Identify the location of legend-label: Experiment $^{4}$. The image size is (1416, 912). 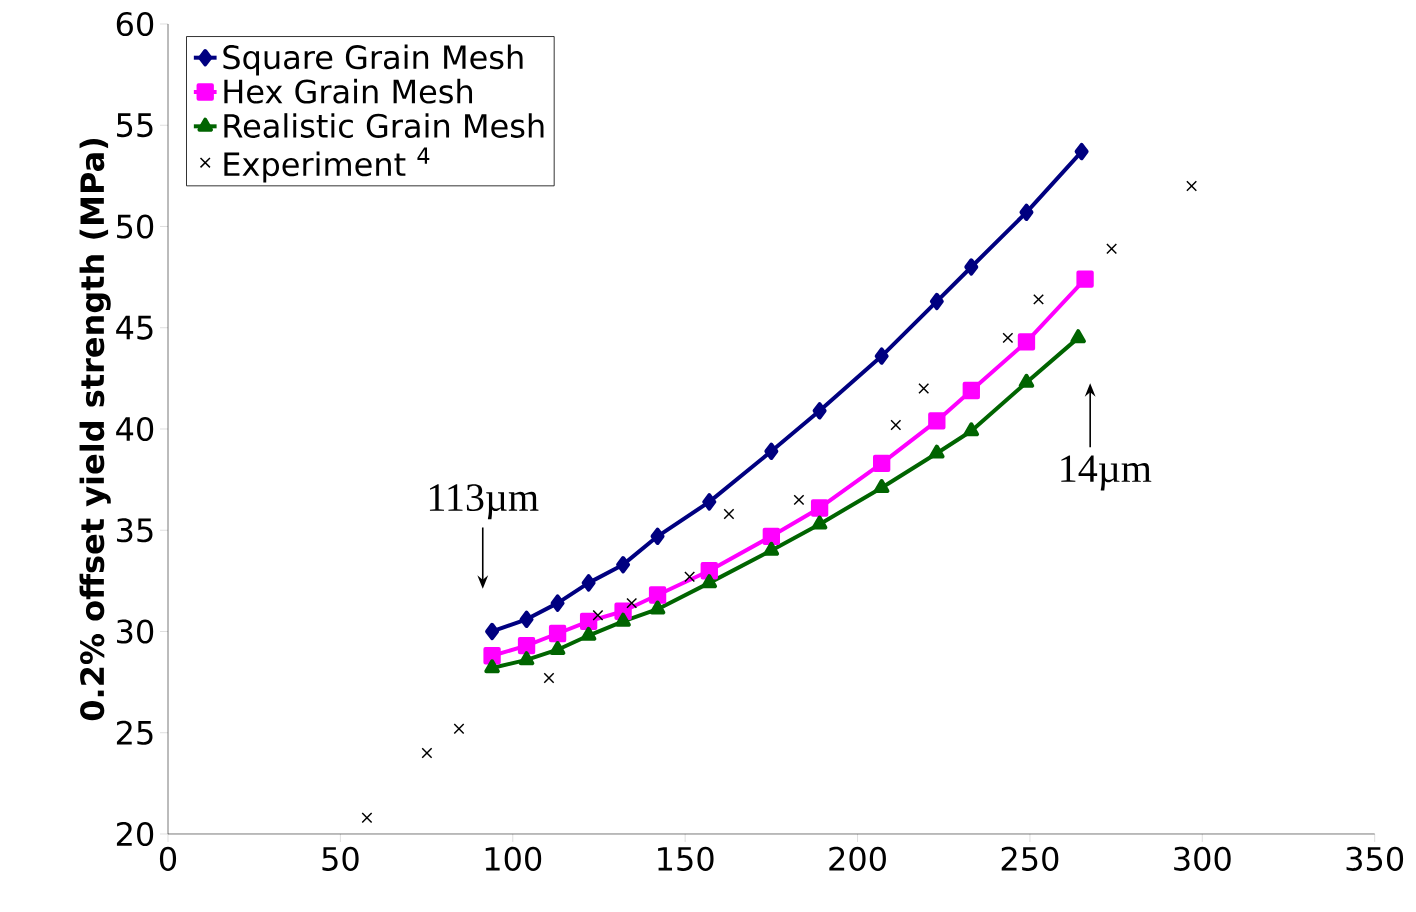
(327, 165).